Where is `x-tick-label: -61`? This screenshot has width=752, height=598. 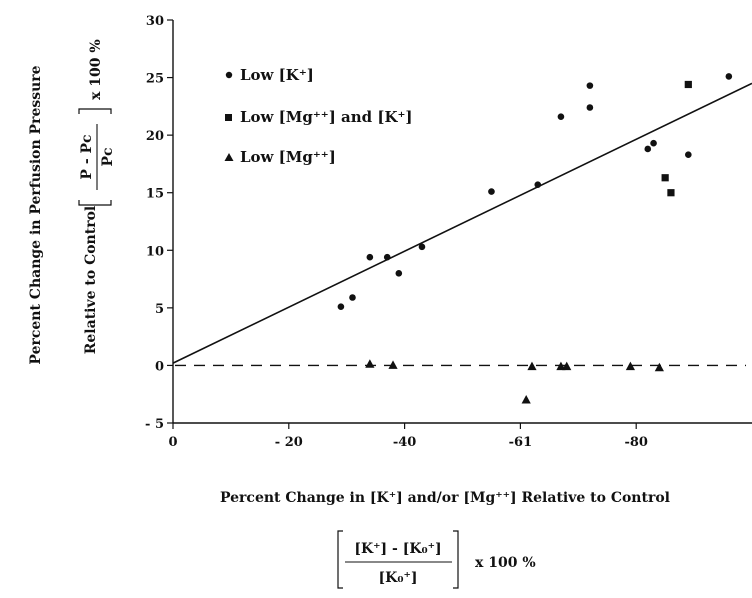
x-tick-label: -61 is located at coordinates (521, 442).